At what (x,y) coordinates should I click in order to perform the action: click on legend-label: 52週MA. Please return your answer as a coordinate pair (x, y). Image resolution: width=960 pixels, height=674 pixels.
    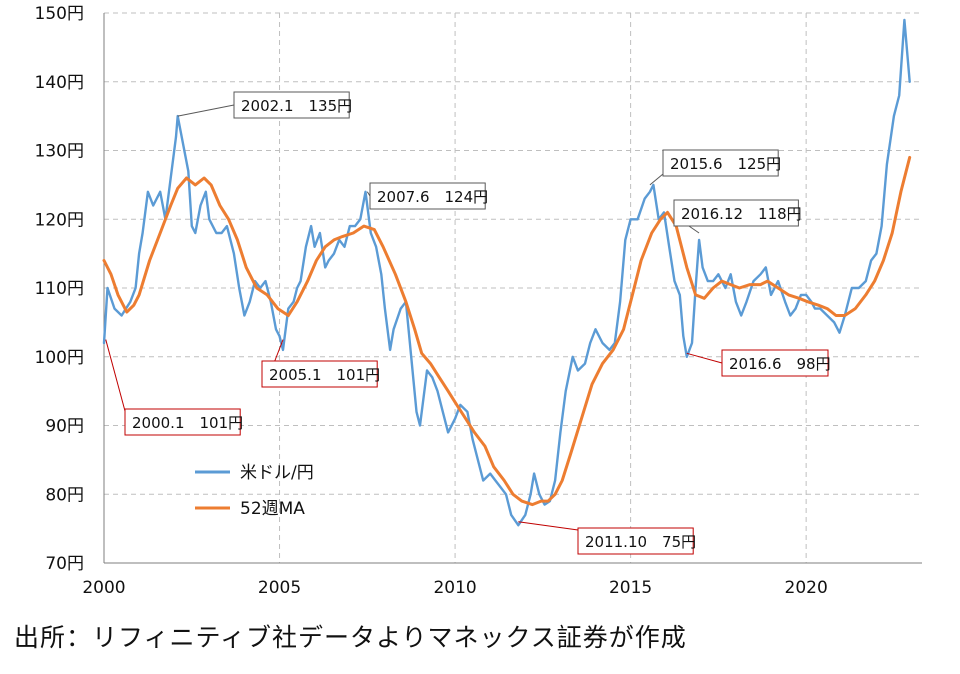
    Looking at the image, I should click on (272, 509).